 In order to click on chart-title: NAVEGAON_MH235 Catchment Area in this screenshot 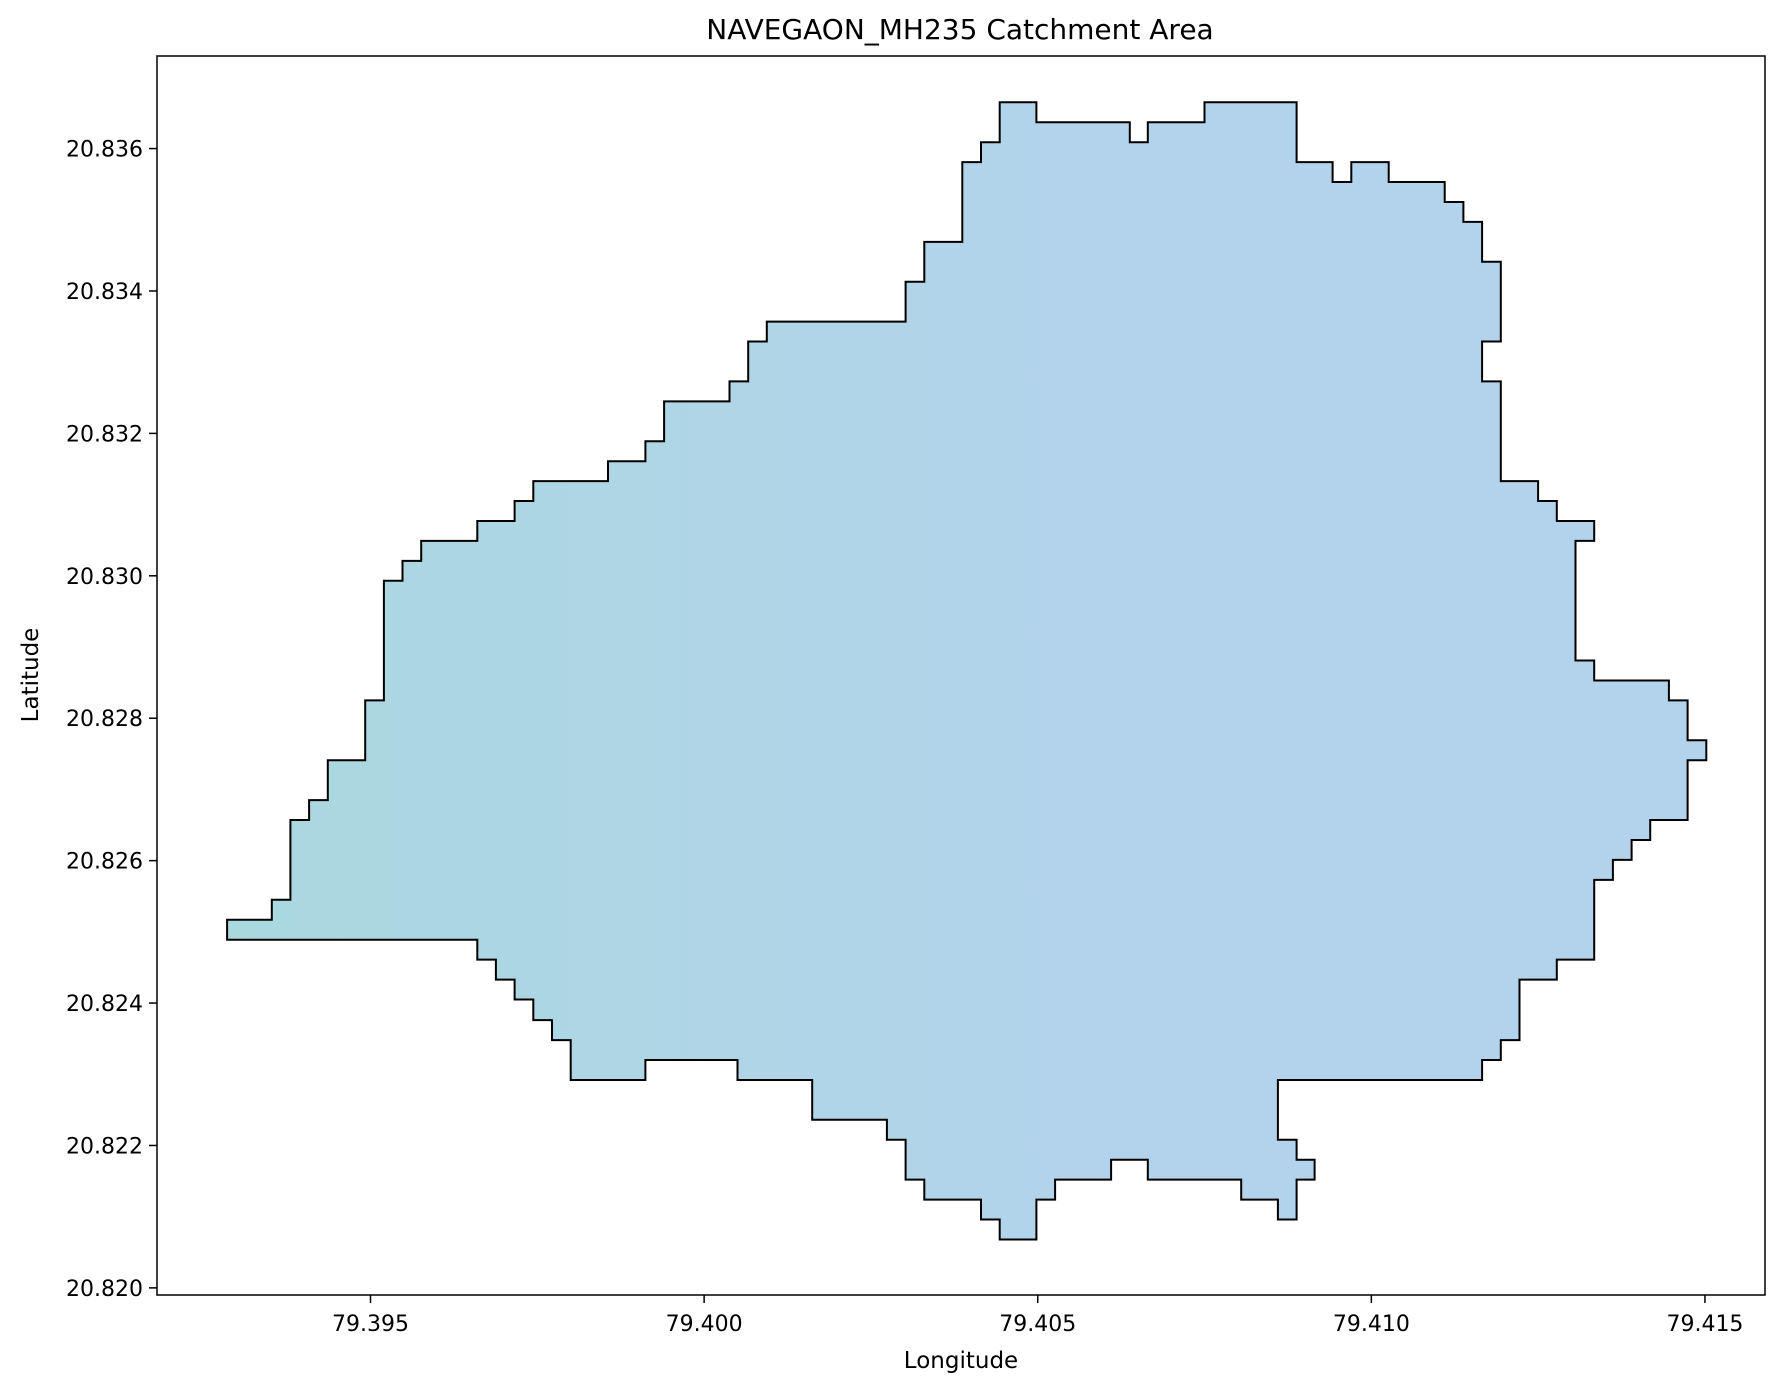, I will do `click(959, 29)`.